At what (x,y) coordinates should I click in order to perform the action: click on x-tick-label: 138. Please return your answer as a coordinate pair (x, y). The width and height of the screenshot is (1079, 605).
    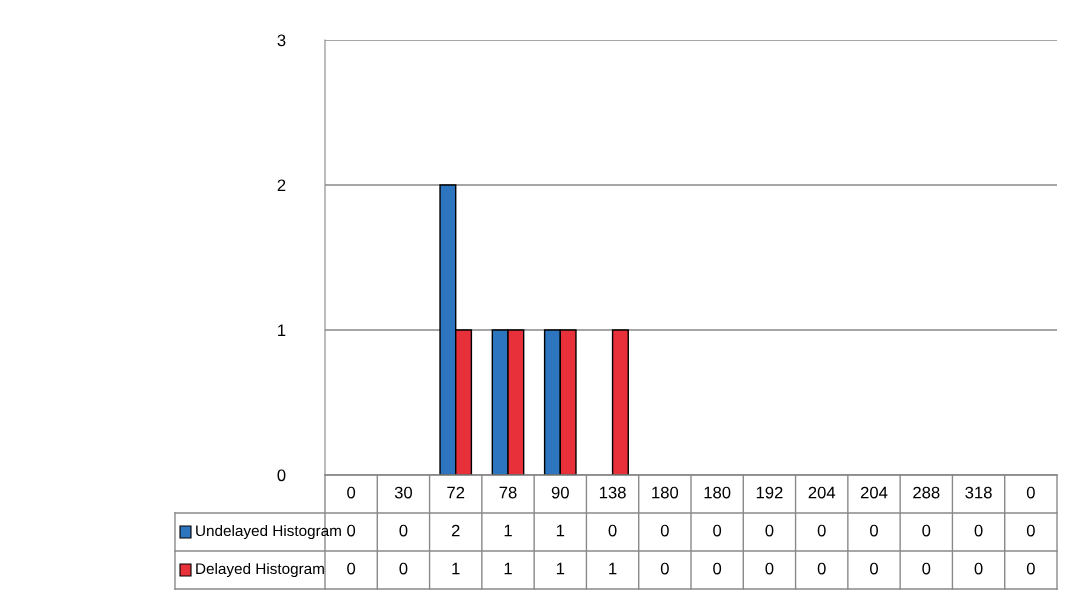
    Looking at the image, I should click on (612, 492).